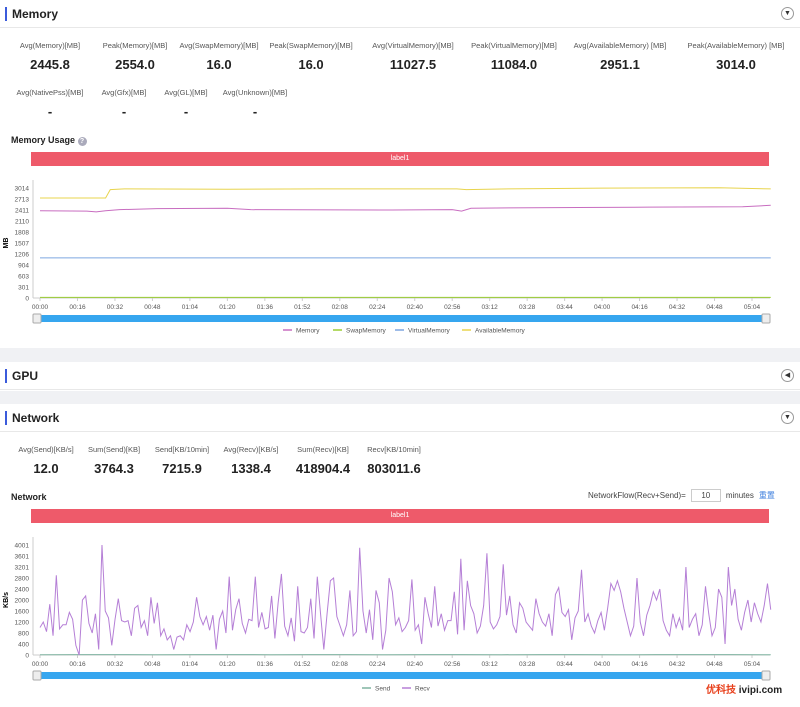  What do you see at coordinates (383, 689) in the screenshot?
I see `legend-item: Send` at bounding box center [383, 689].